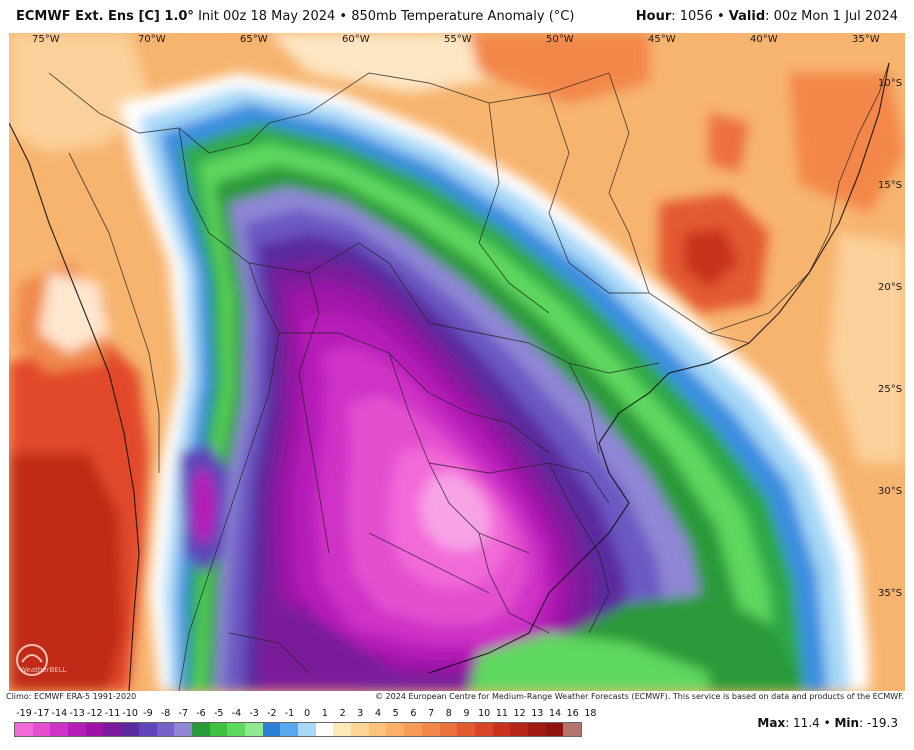 The height and width of the screenshot is (750, 914). I want to click on legend-label: -14, so click(59, 713).